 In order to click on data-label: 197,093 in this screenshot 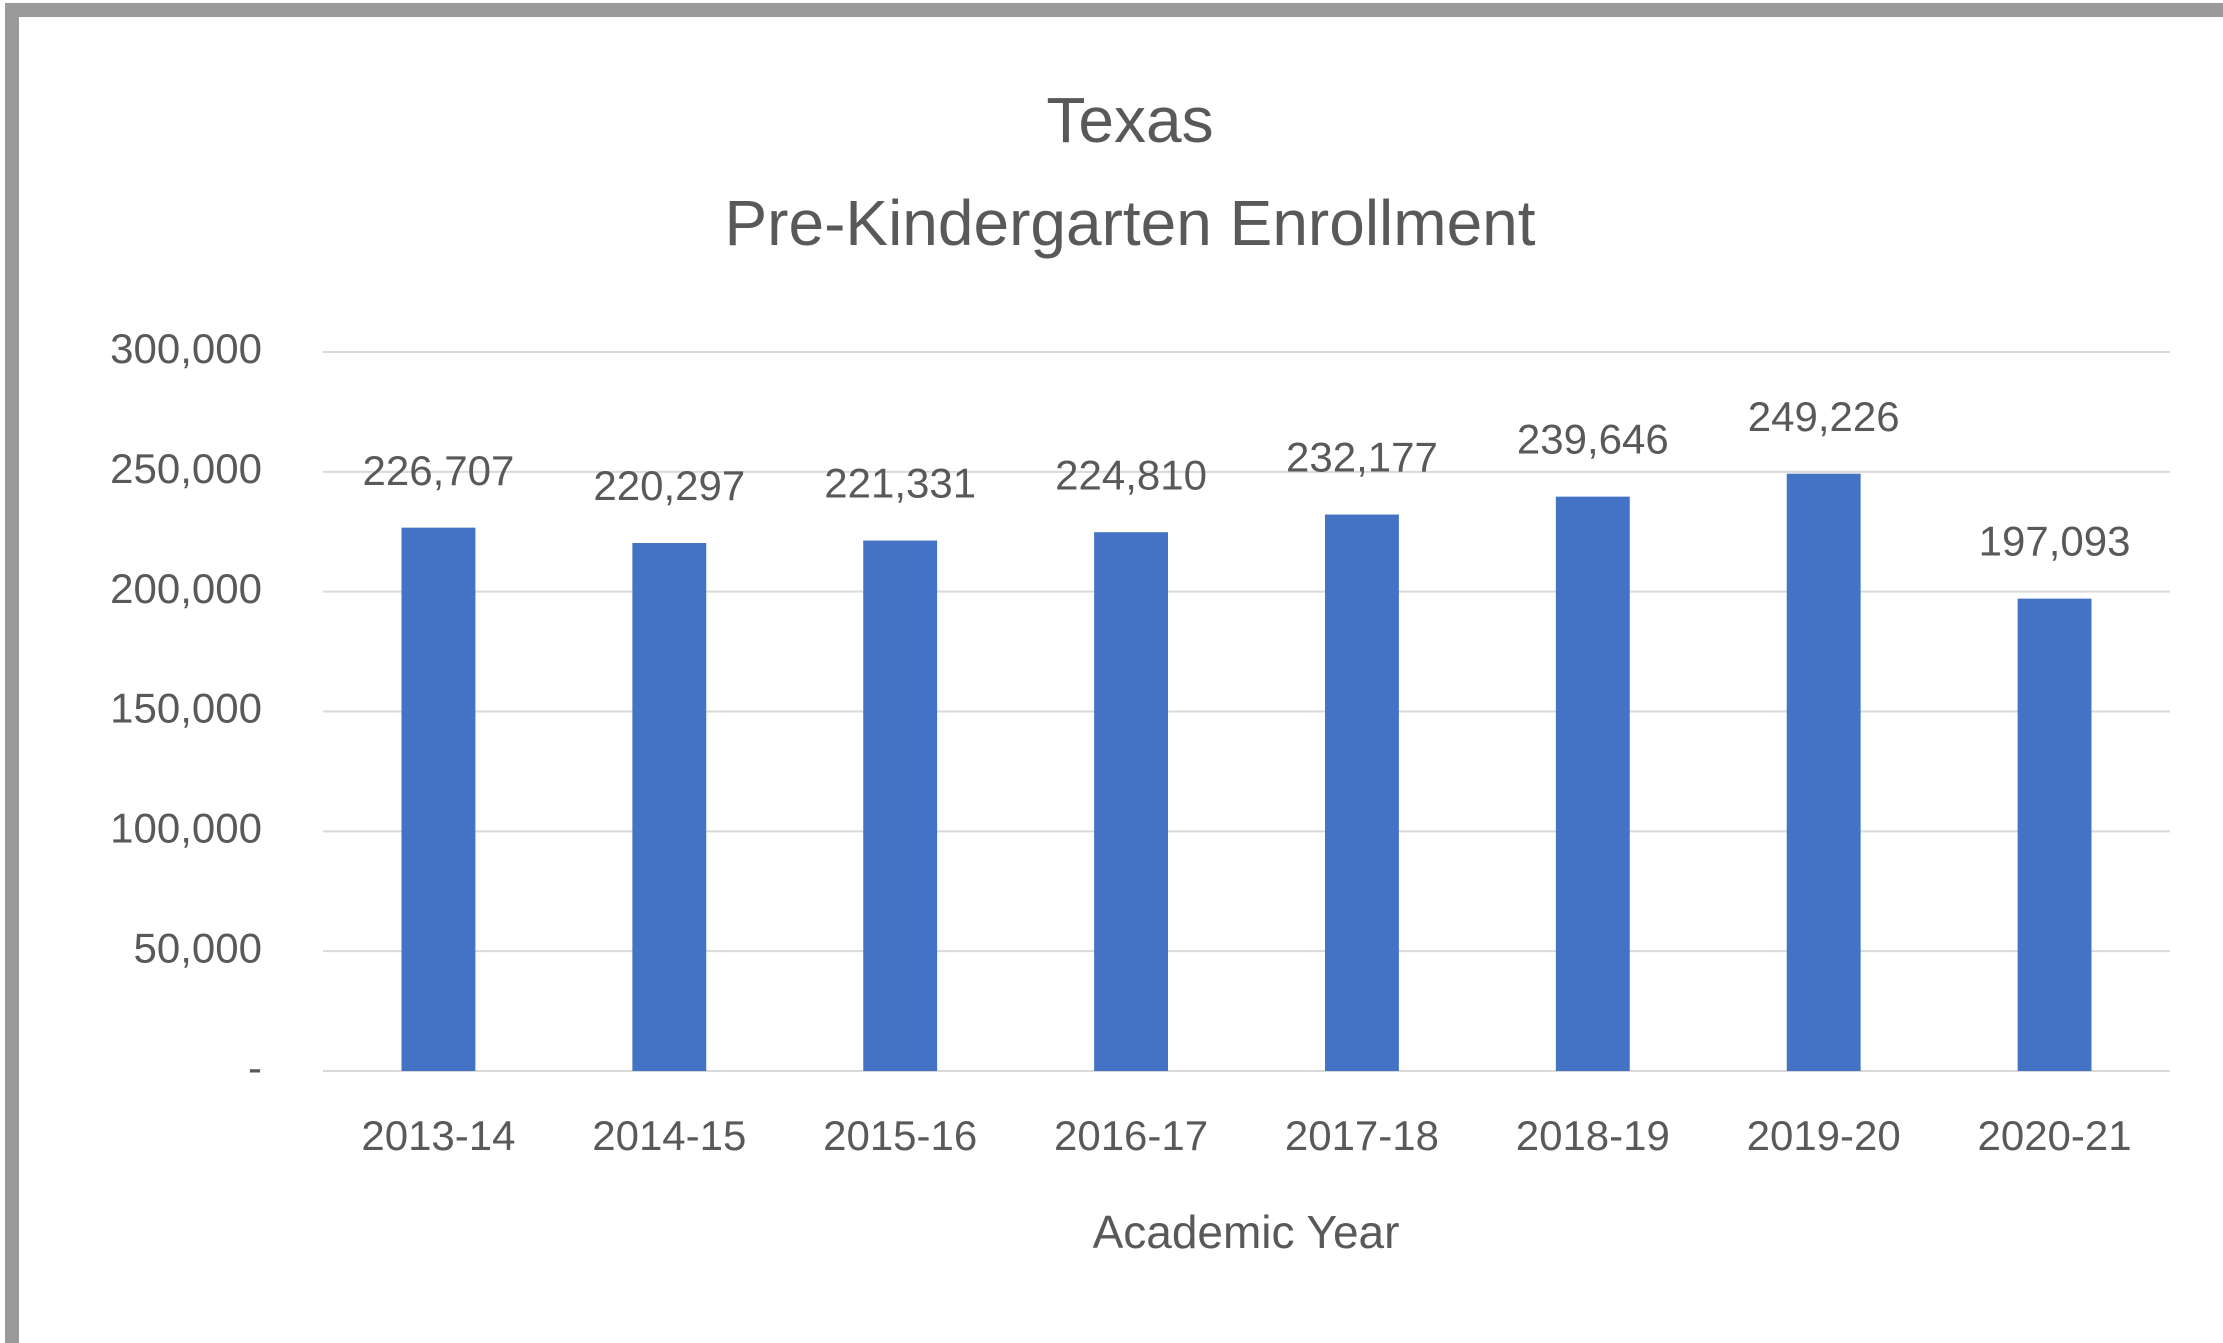, I will do `click(2055, 541)`.